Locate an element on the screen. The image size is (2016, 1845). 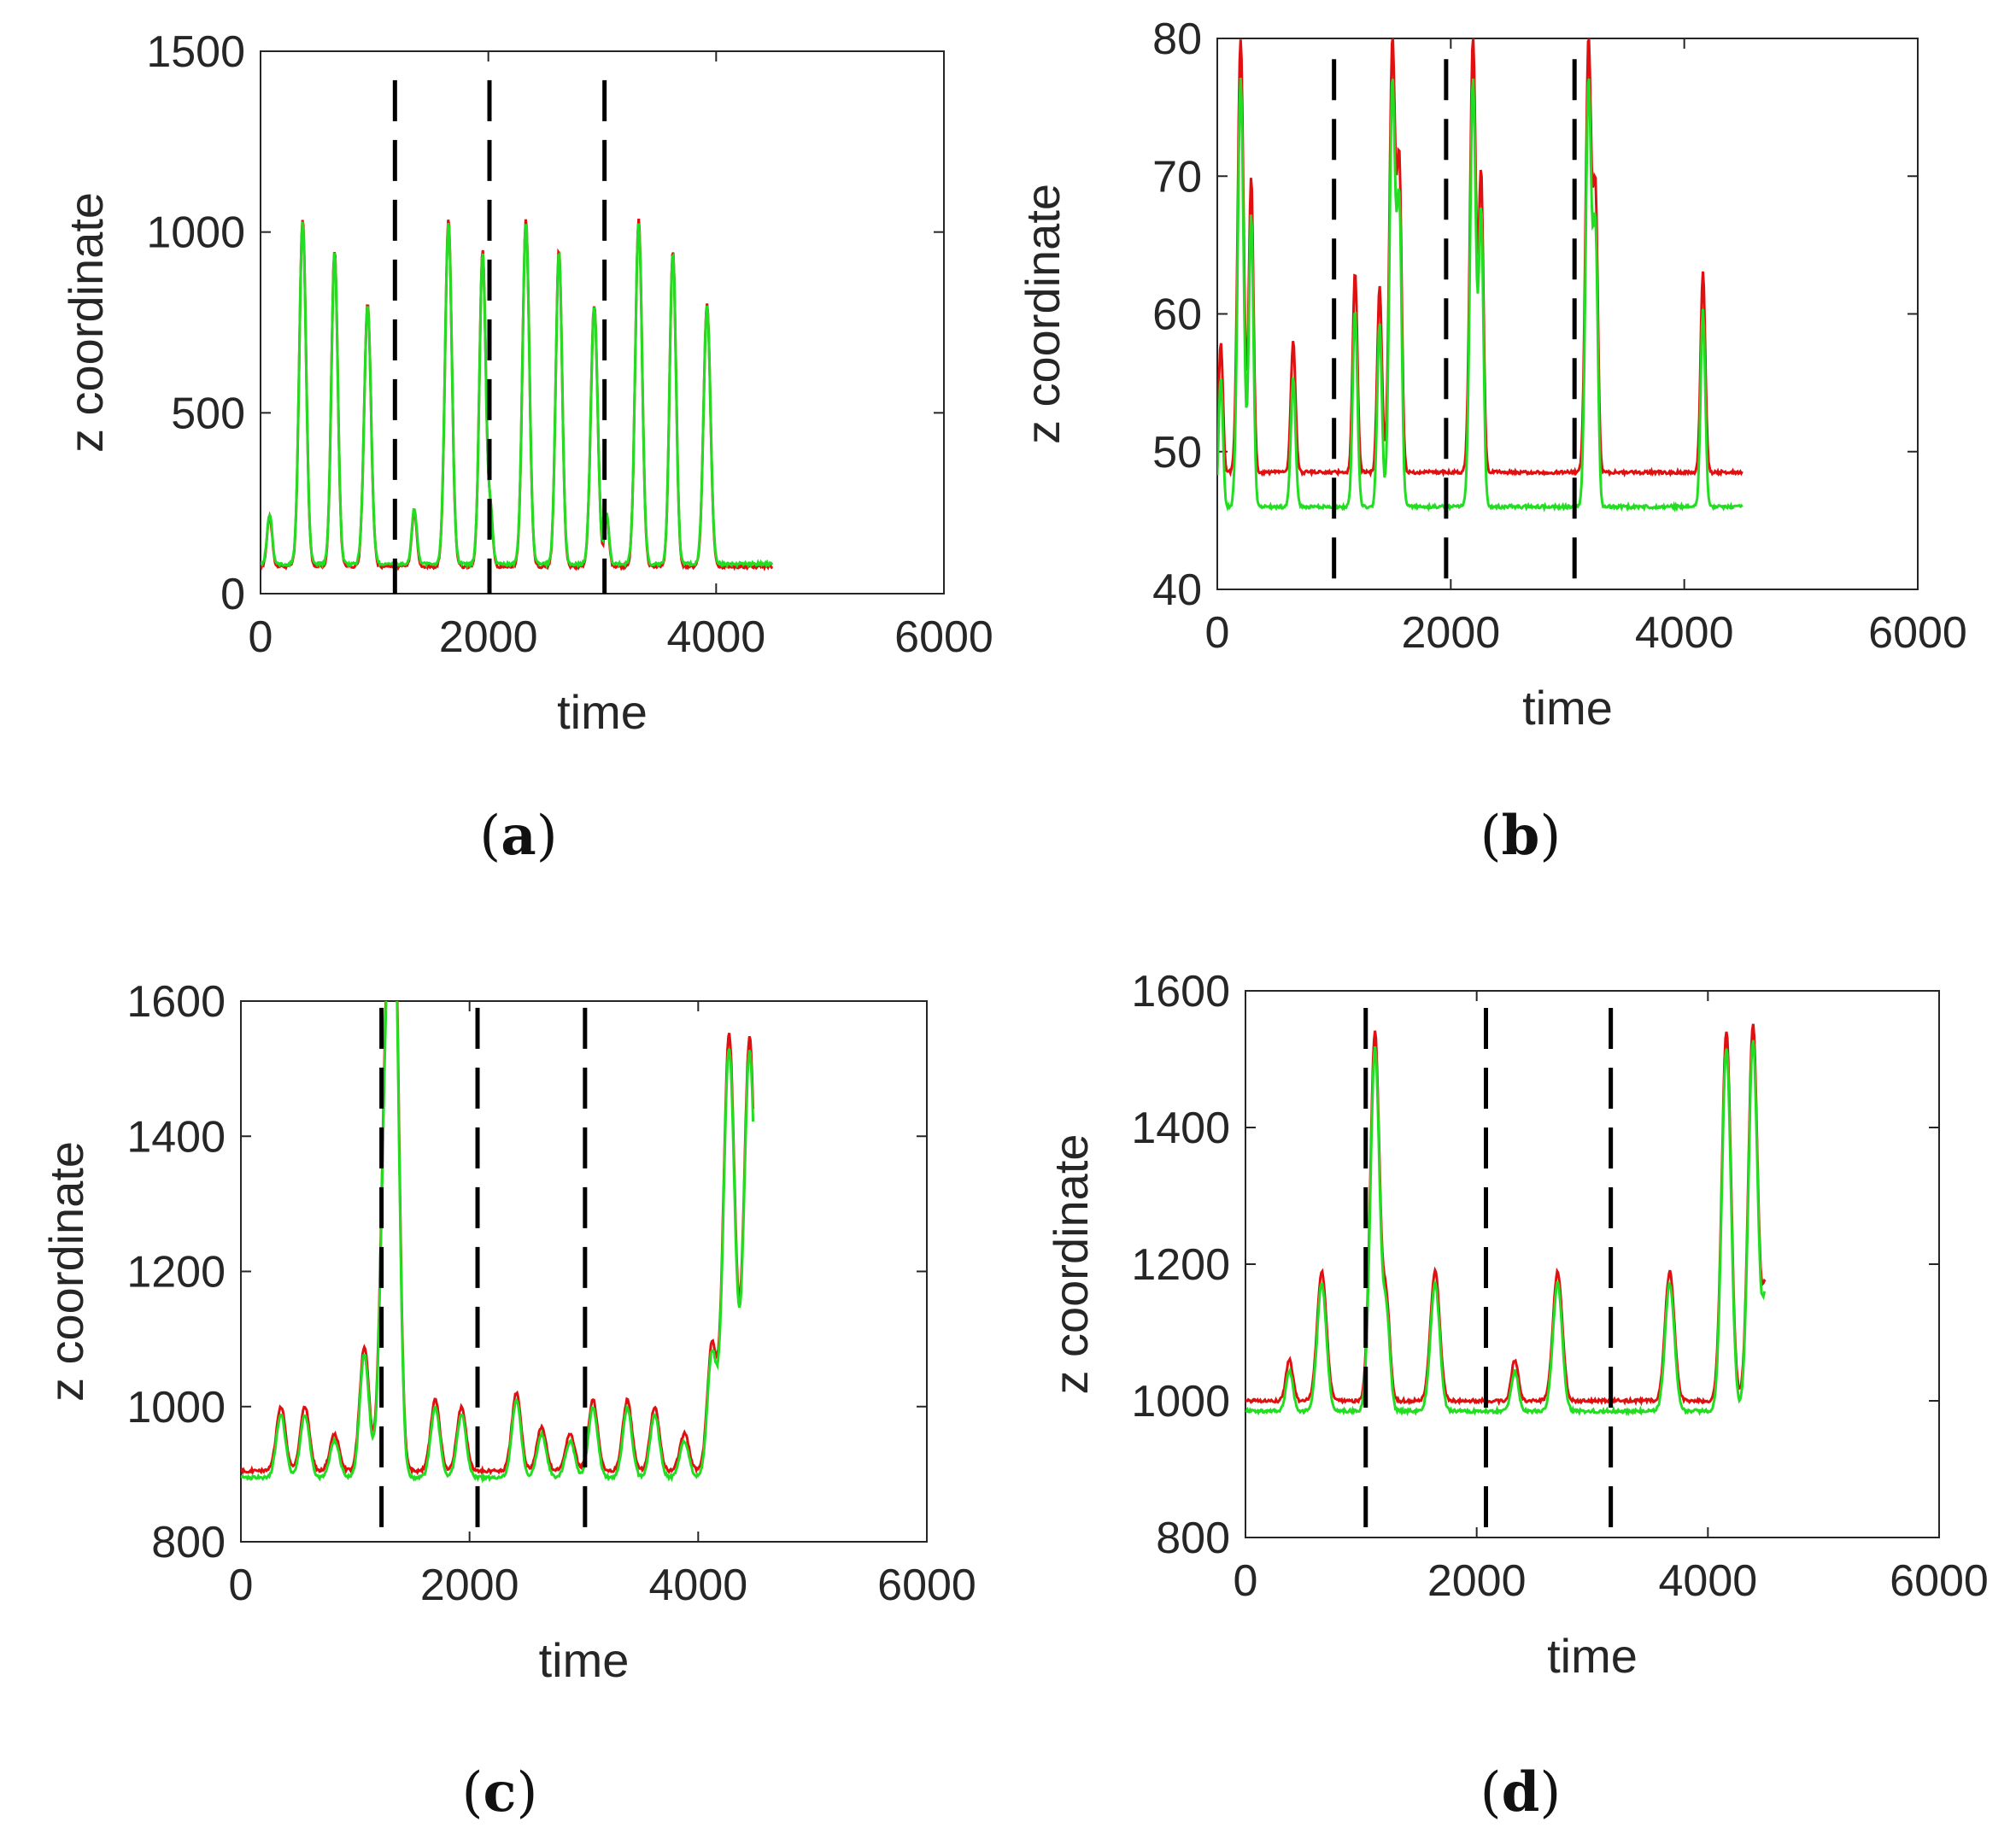
y-tick-label: 1500 is located at coordinates (195, 52).